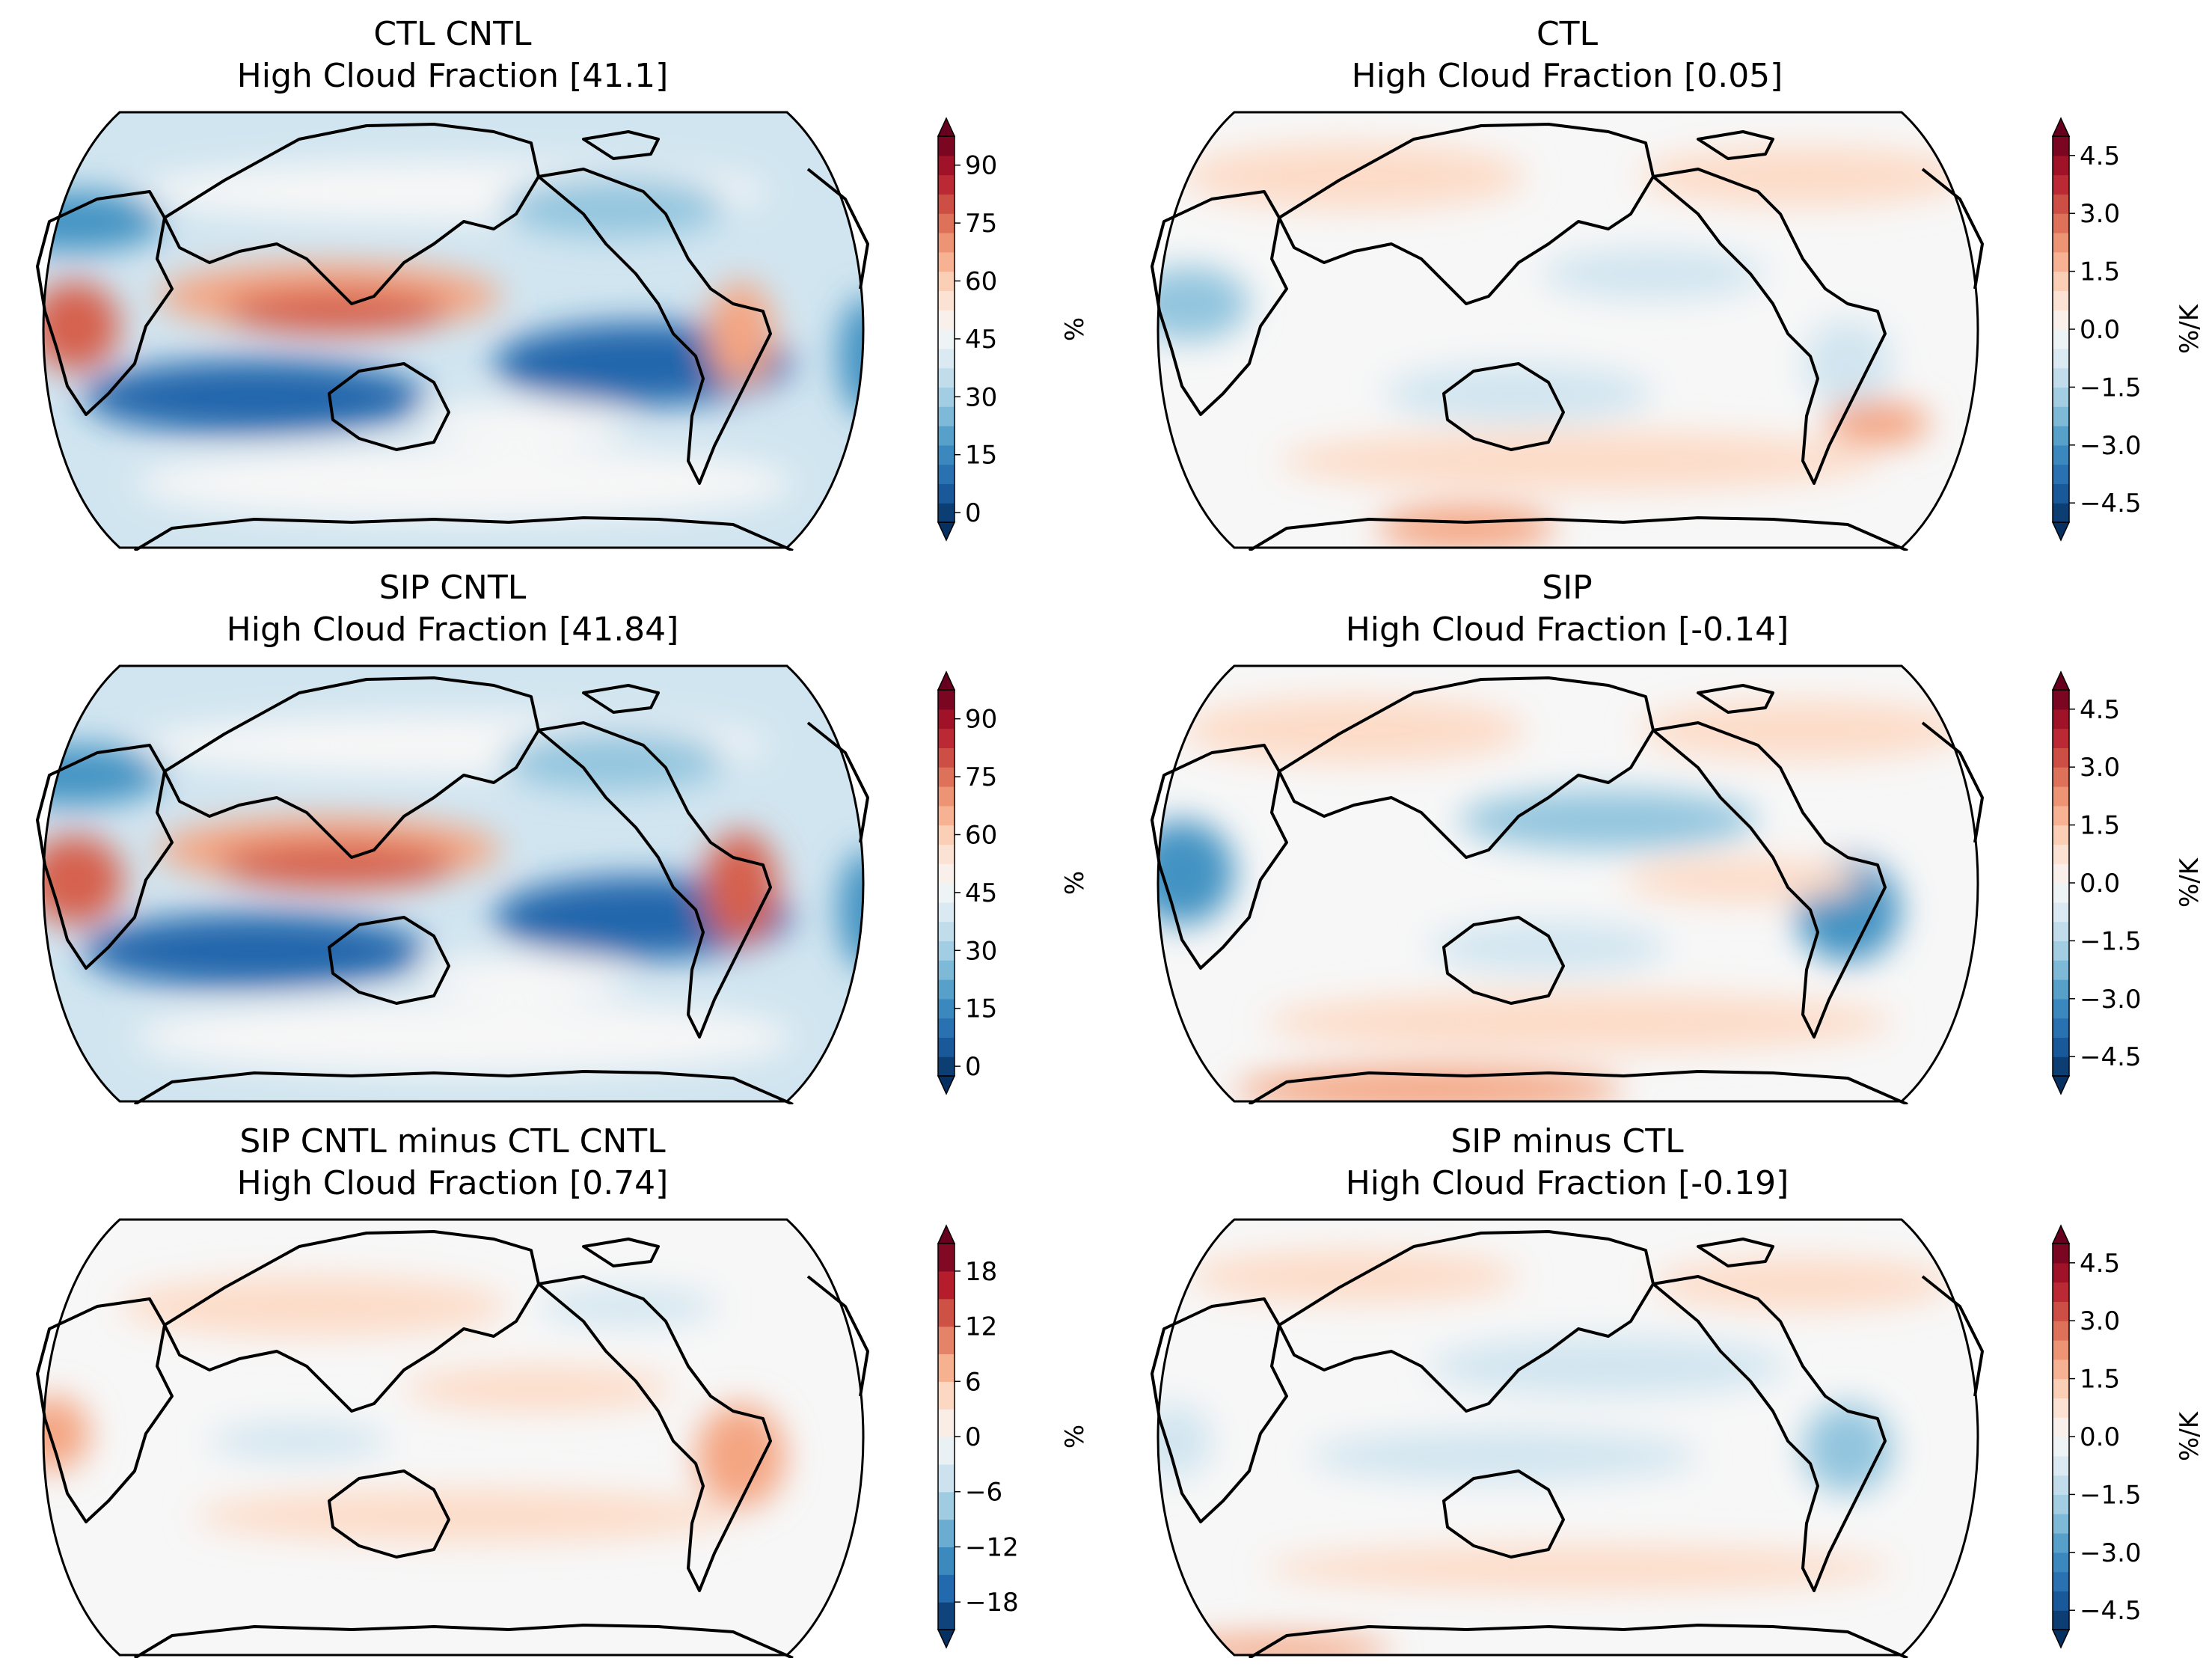  I want to click on colorbar: −18 −12 −6 0 6 12 18%, so click(1013, 1436).